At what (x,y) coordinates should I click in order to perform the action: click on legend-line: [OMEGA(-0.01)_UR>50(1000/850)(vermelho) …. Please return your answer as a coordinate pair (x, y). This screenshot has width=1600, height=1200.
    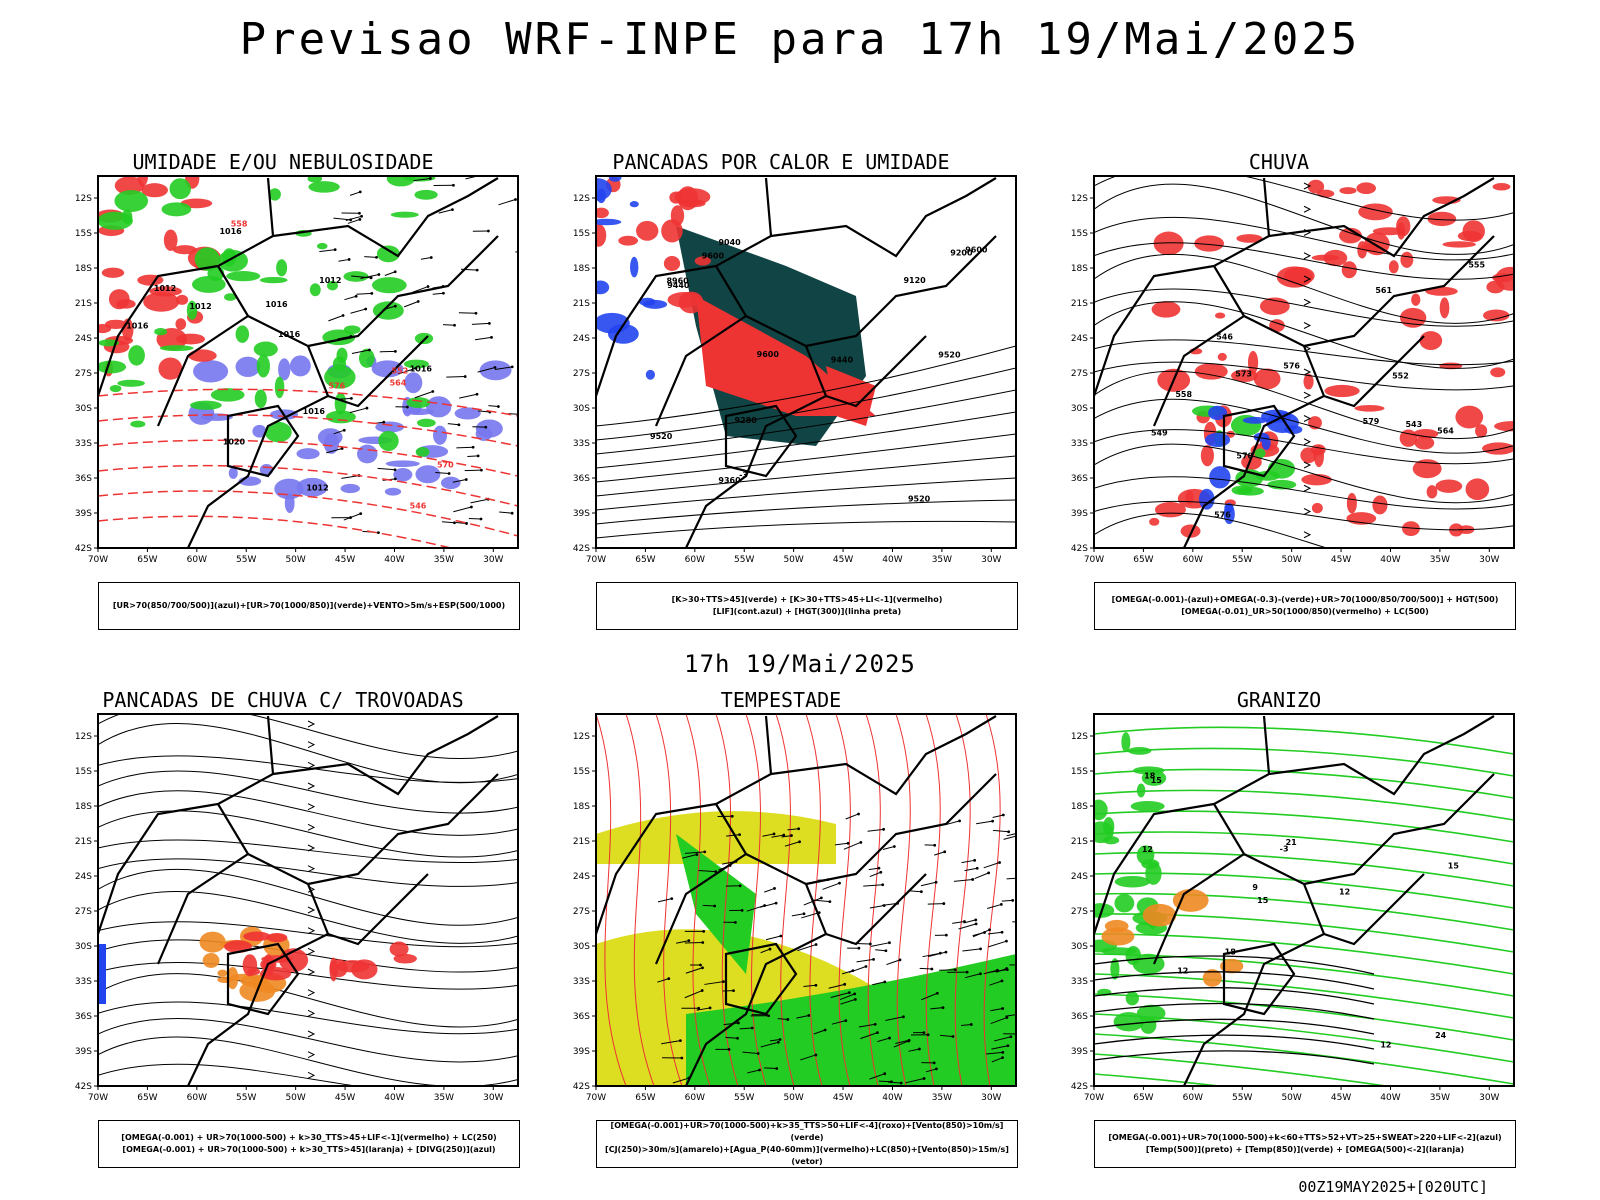
    Looking at the image, I should click on (1305, 611).